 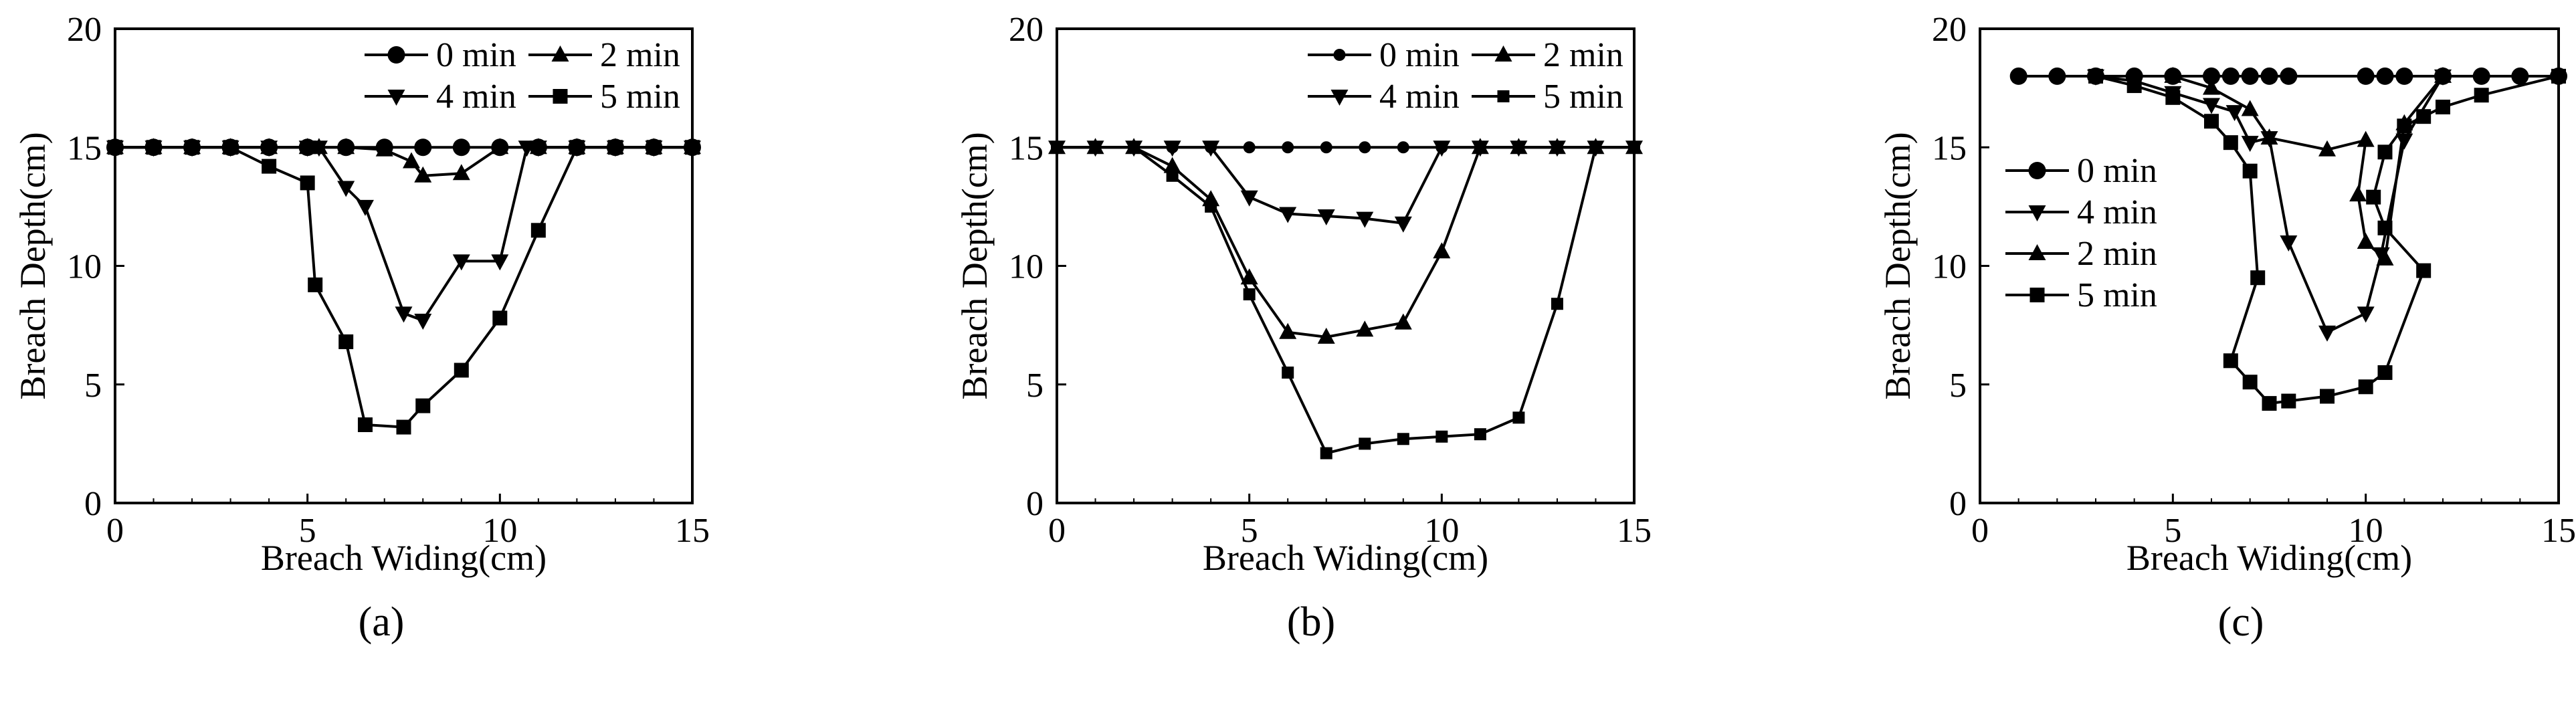 I want to click on legend: 0 min 2 min 4 min 5 min, so click(x=522, y=76).